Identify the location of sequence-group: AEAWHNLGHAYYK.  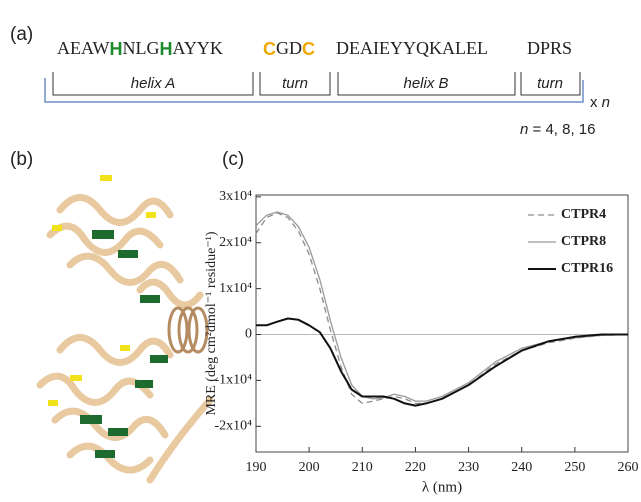
(140, 48).